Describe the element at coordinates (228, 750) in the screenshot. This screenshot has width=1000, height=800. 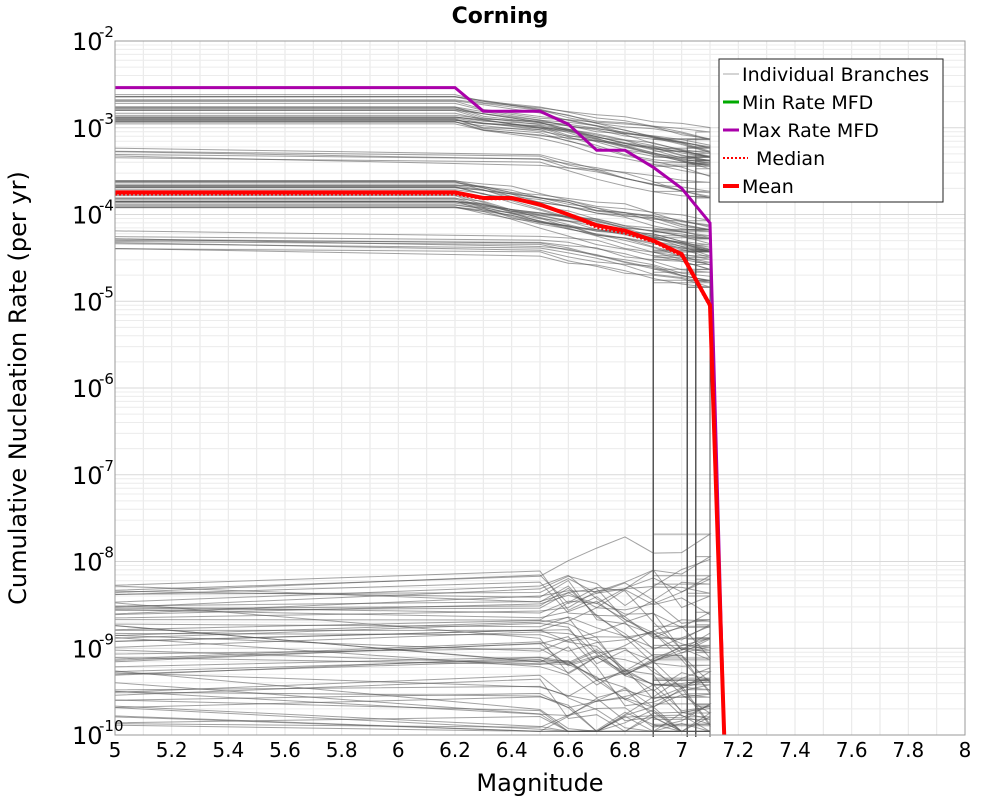
I see `x-tick-label: 5.4` at that location.